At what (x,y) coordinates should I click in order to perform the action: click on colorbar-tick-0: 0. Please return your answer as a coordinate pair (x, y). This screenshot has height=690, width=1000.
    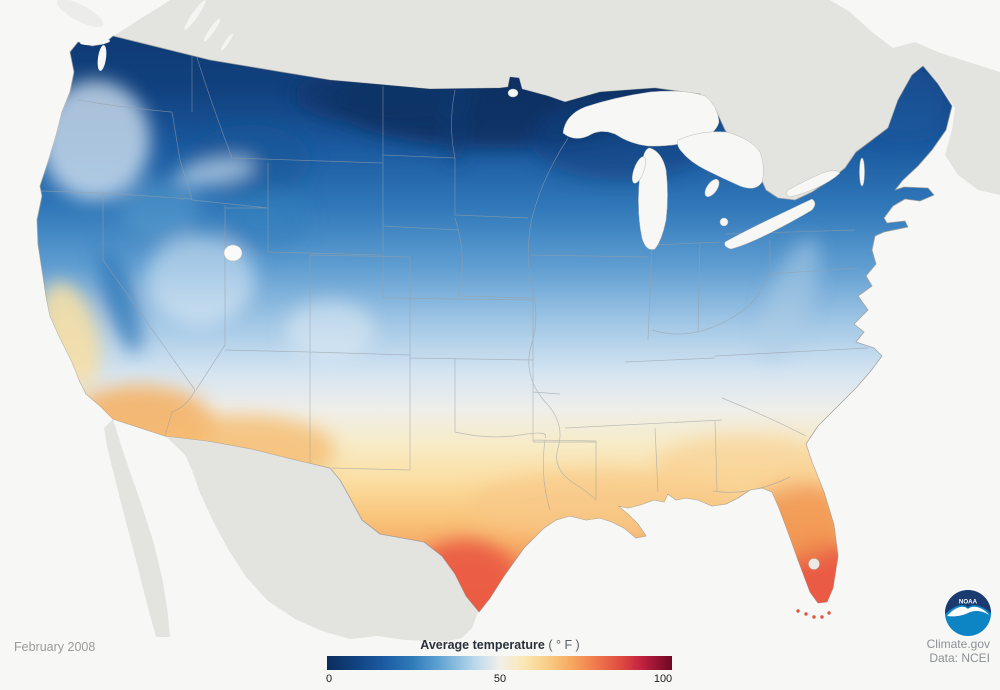
    Looking at the image, I should click on (329, 679).